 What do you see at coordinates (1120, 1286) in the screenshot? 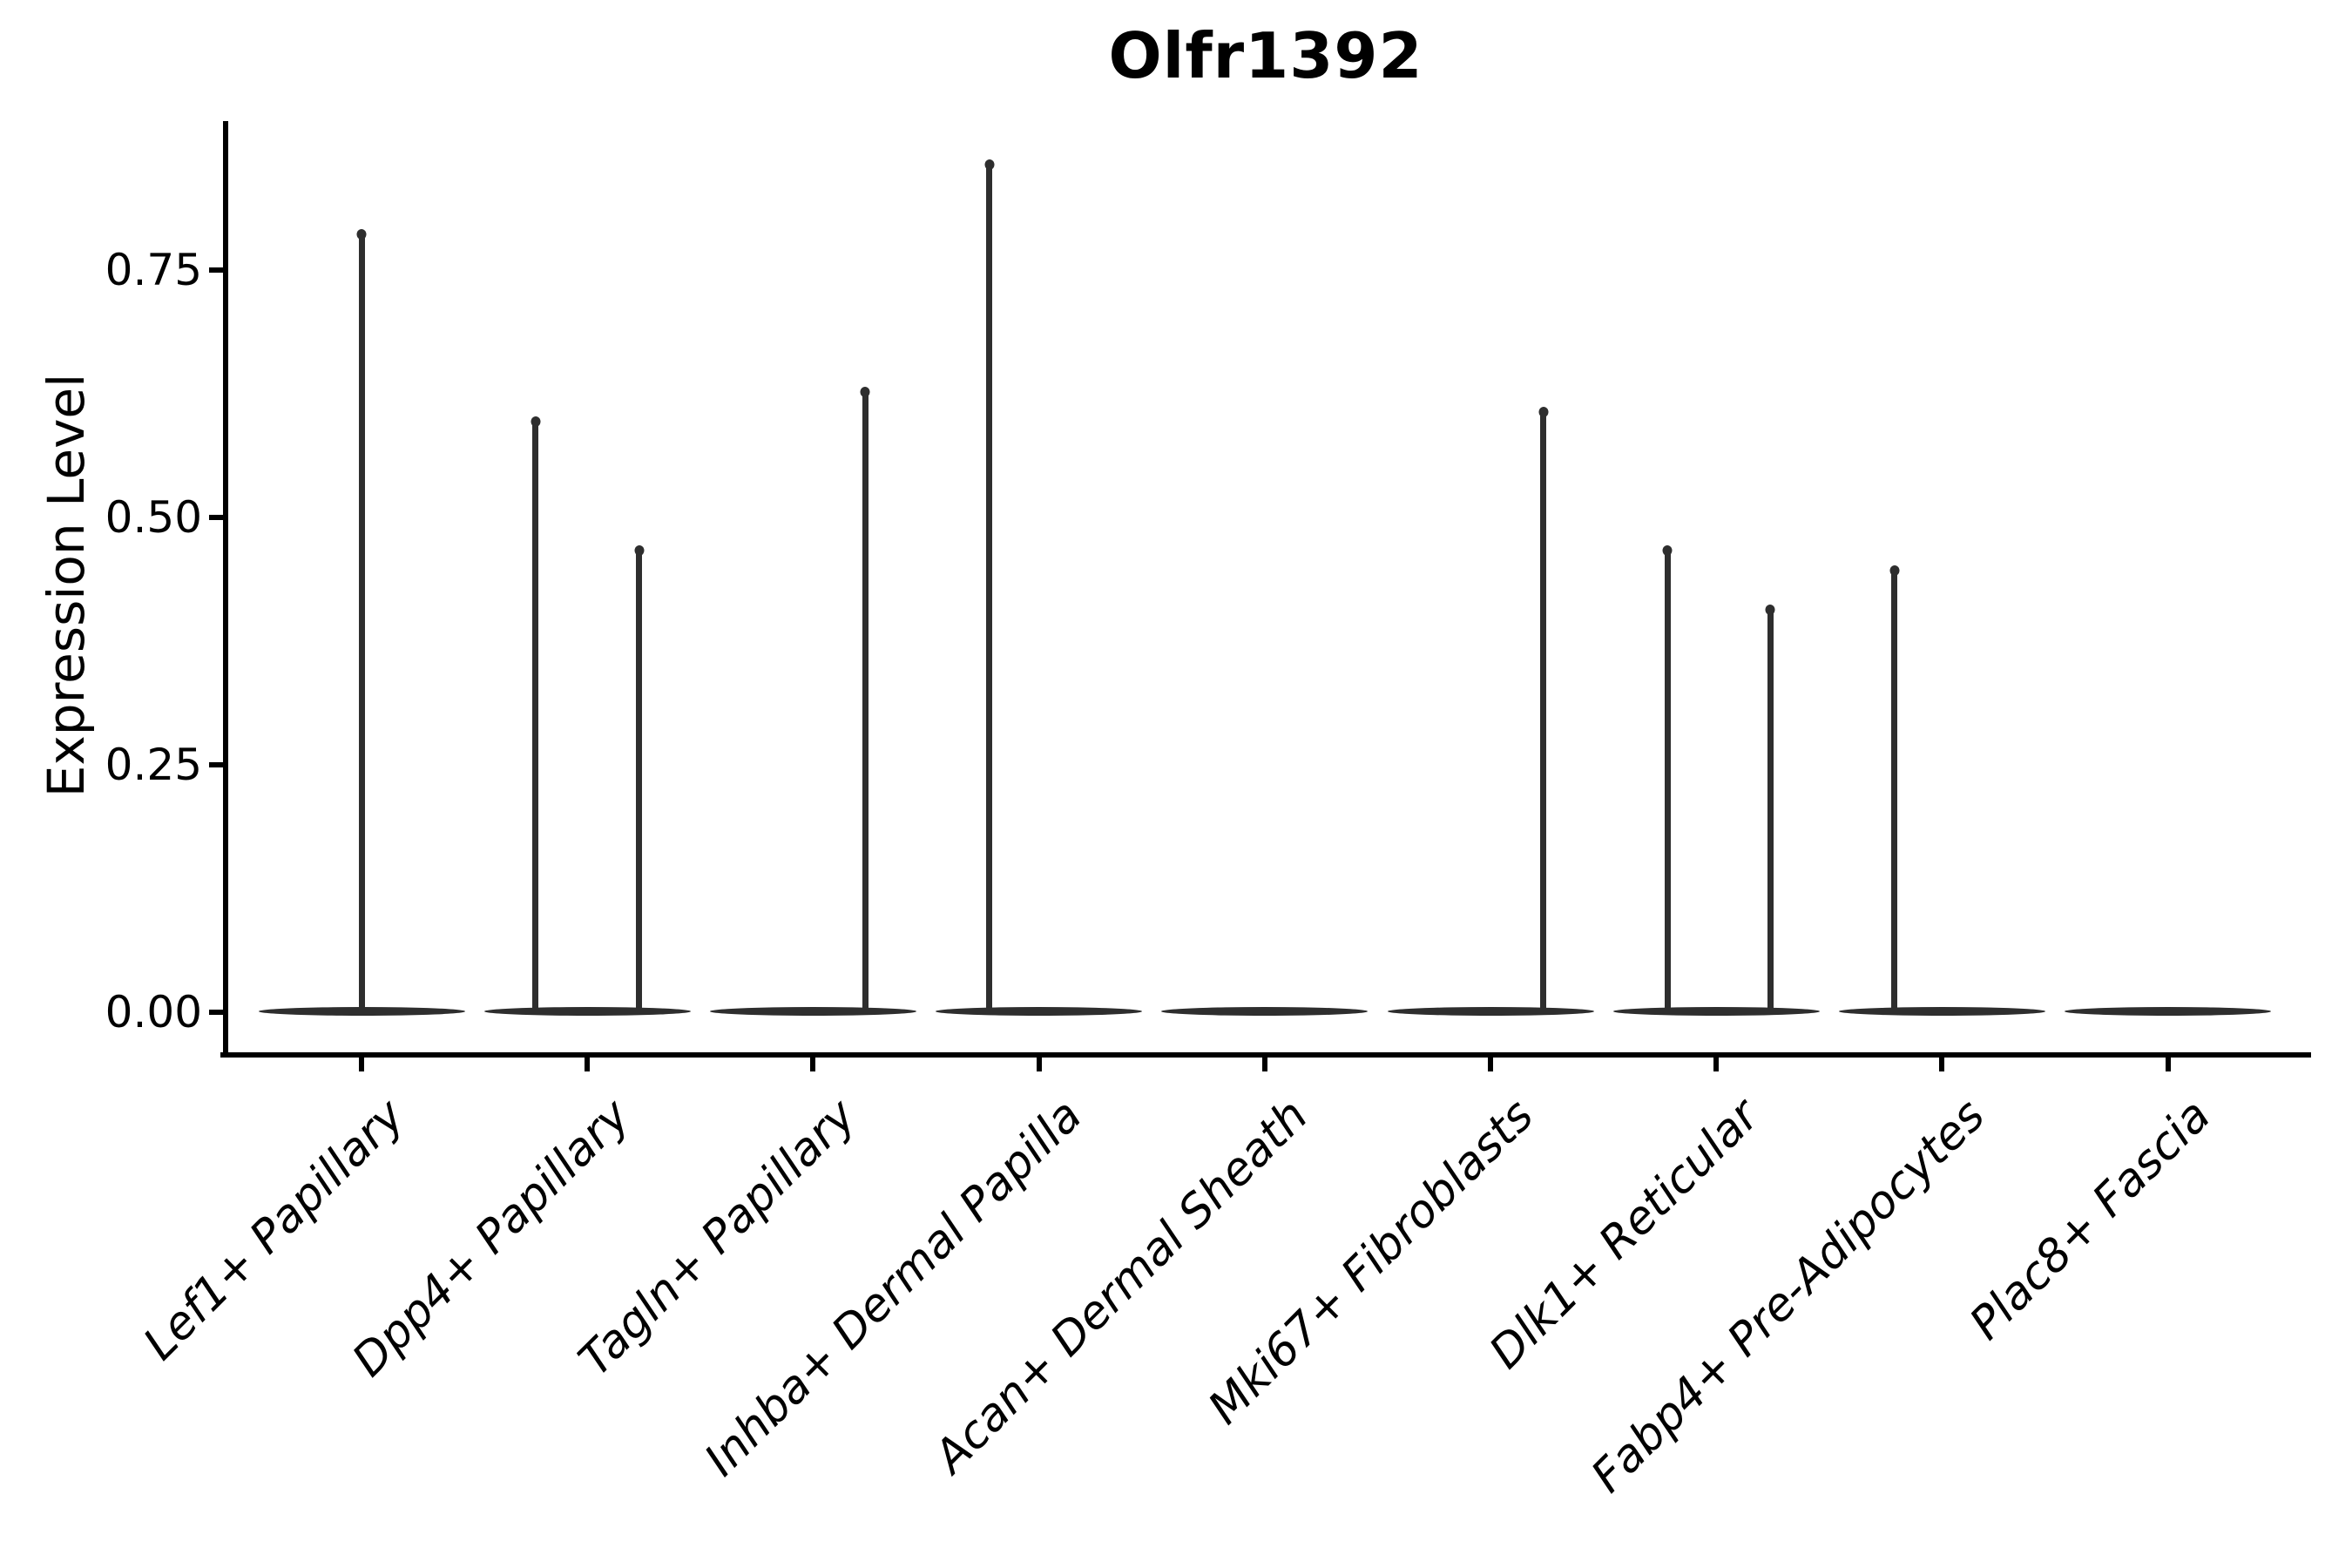
I see `x-tick-label: Acan+ Dermal Sheath` at bounding box center [1120, 1286].